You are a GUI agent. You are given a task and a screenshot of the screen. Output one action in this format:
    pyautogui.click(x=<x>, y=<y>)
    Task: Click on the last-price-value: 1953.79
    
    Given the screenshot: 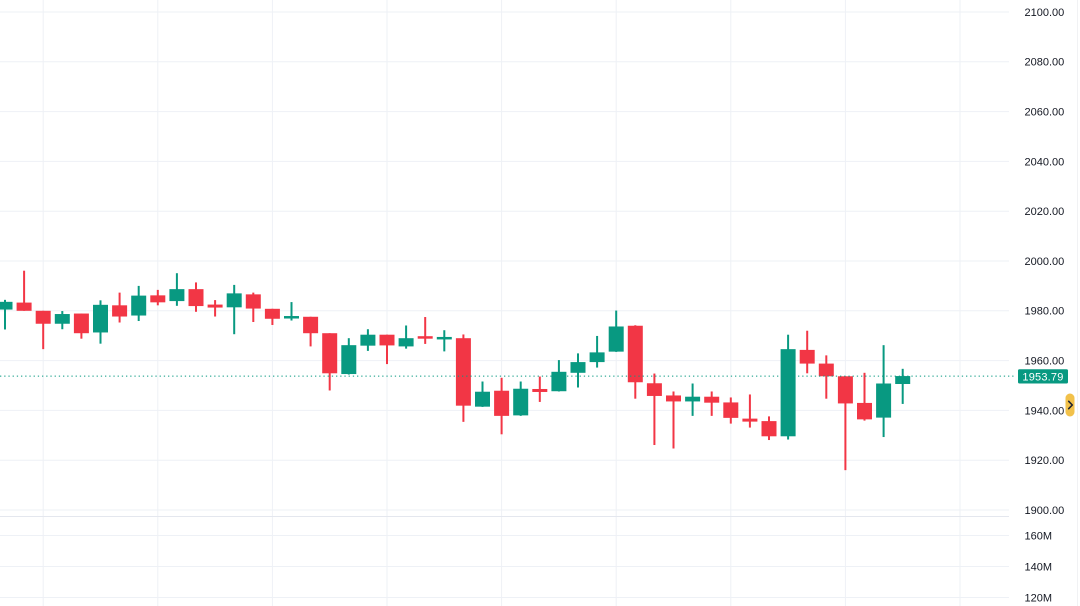 What is the action you would take?
    pyautogui.click(x=1042, y=377)
    